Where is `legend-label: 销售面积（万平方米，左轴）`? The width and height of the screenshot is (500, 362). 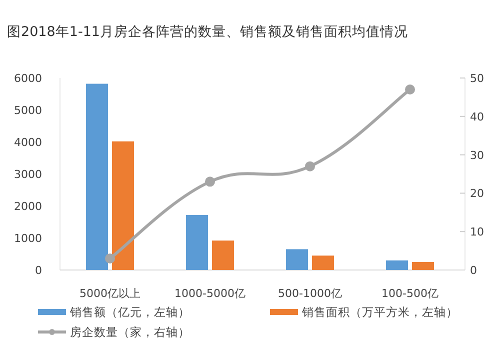
legend-label: 销售面积（万平方米，左轴） is located at coordinates (379, 312).